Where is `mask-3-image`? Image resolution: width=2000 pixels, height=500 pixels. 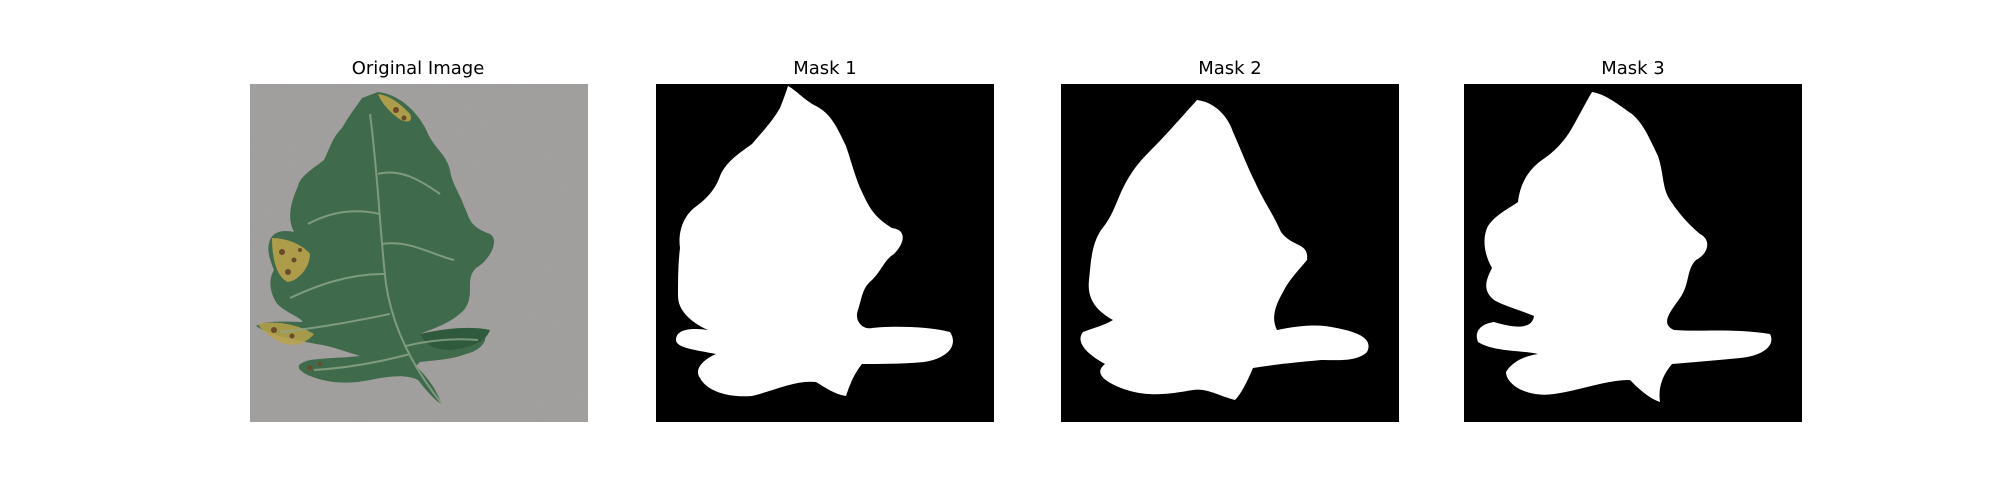
mask-3-image is located at coordinates (1633, 253).